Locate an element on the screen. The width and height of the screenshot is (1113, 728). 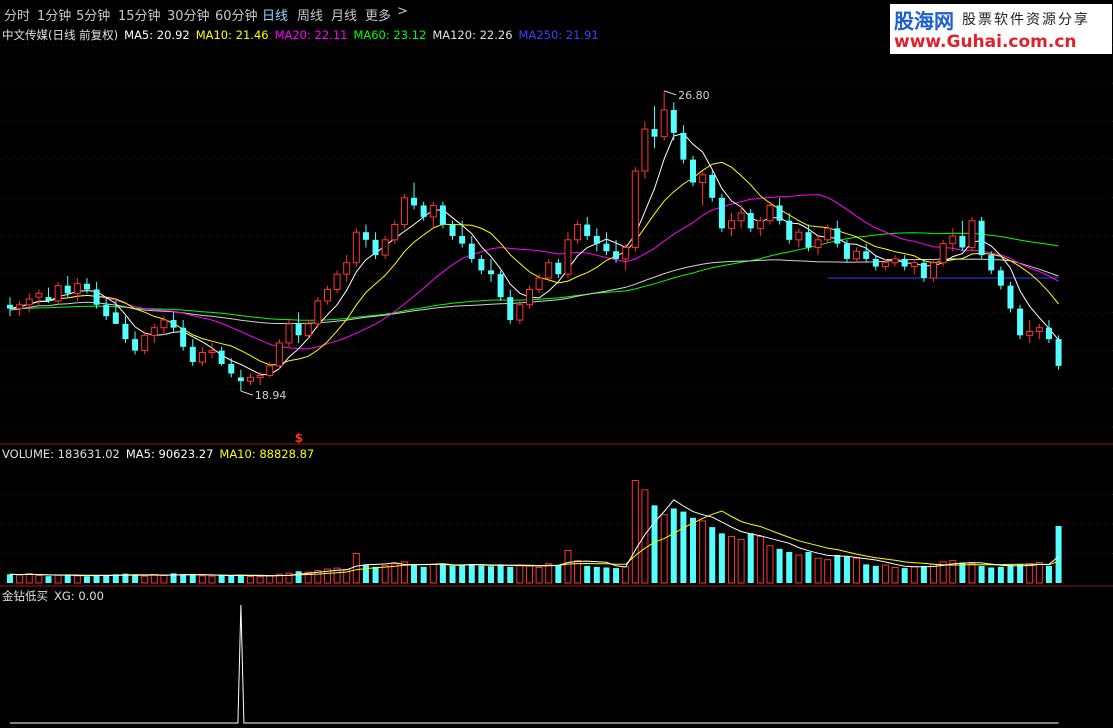
period-tab-1: 1分钟 is located at coordinates (54, 16).